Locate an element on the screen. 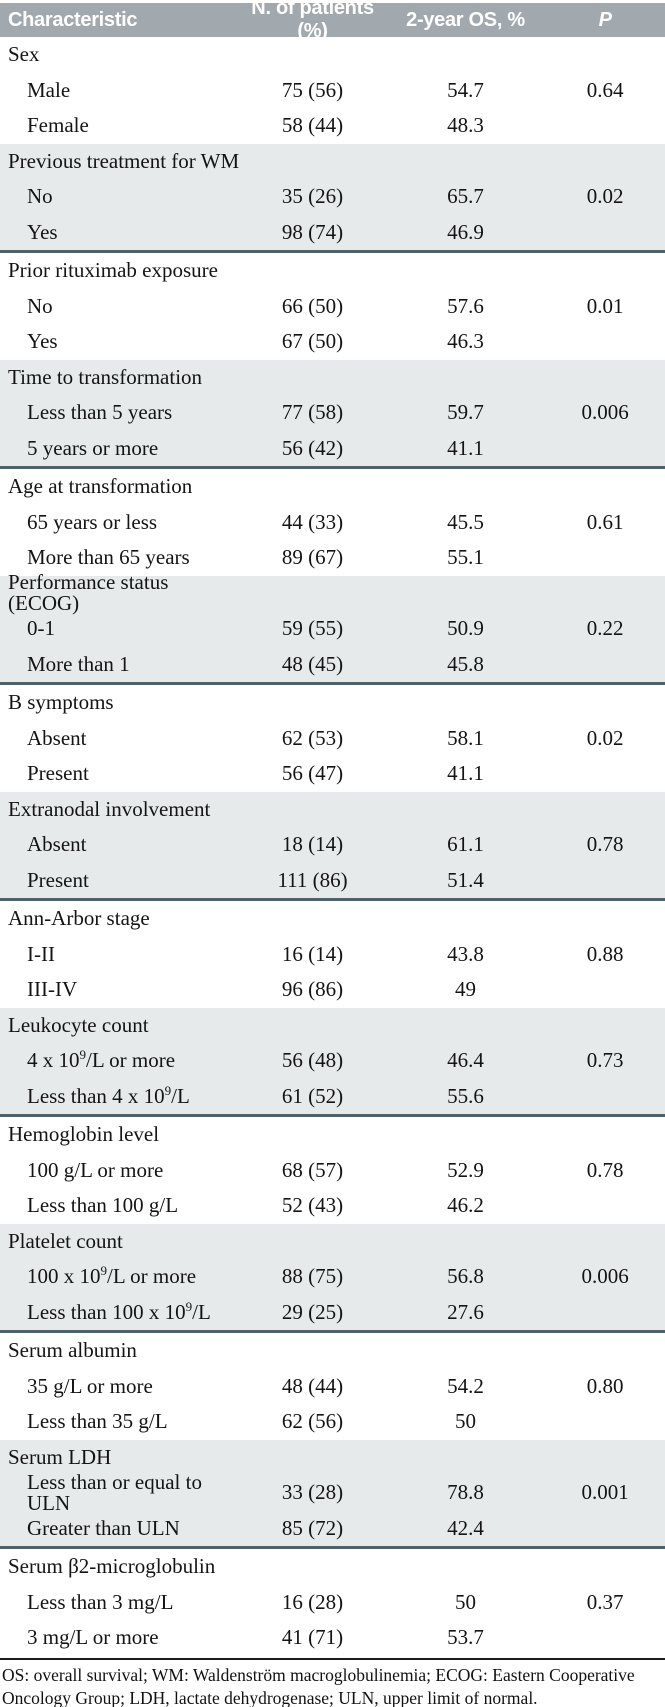 This screenshot has height=1707, width=665. row-n-patients: 18 (14) is located at coordinates (312, 844).